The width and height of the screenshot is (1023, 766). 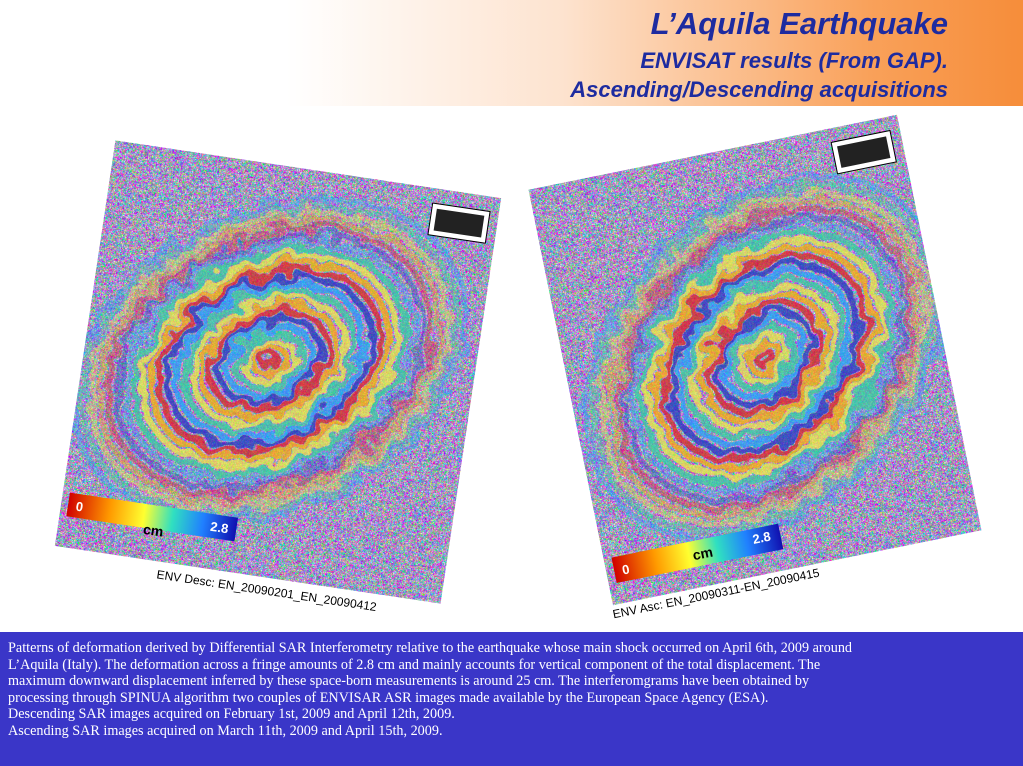 I want to click on subtitle: Ascending/Descending acquisitions, so click(x=759, y=89).